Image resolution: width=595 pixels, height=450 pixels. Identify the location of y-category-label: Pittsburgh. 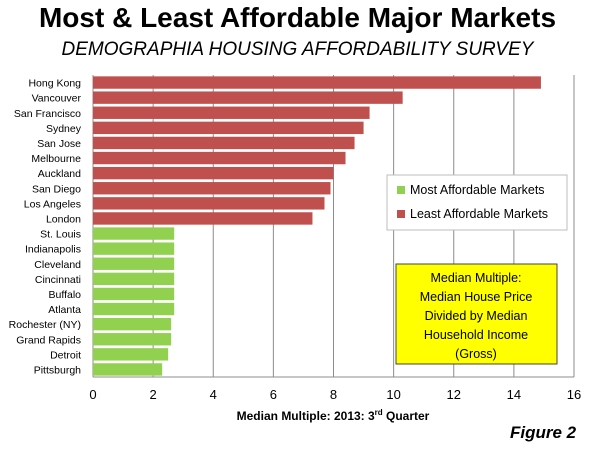
(57, 370).